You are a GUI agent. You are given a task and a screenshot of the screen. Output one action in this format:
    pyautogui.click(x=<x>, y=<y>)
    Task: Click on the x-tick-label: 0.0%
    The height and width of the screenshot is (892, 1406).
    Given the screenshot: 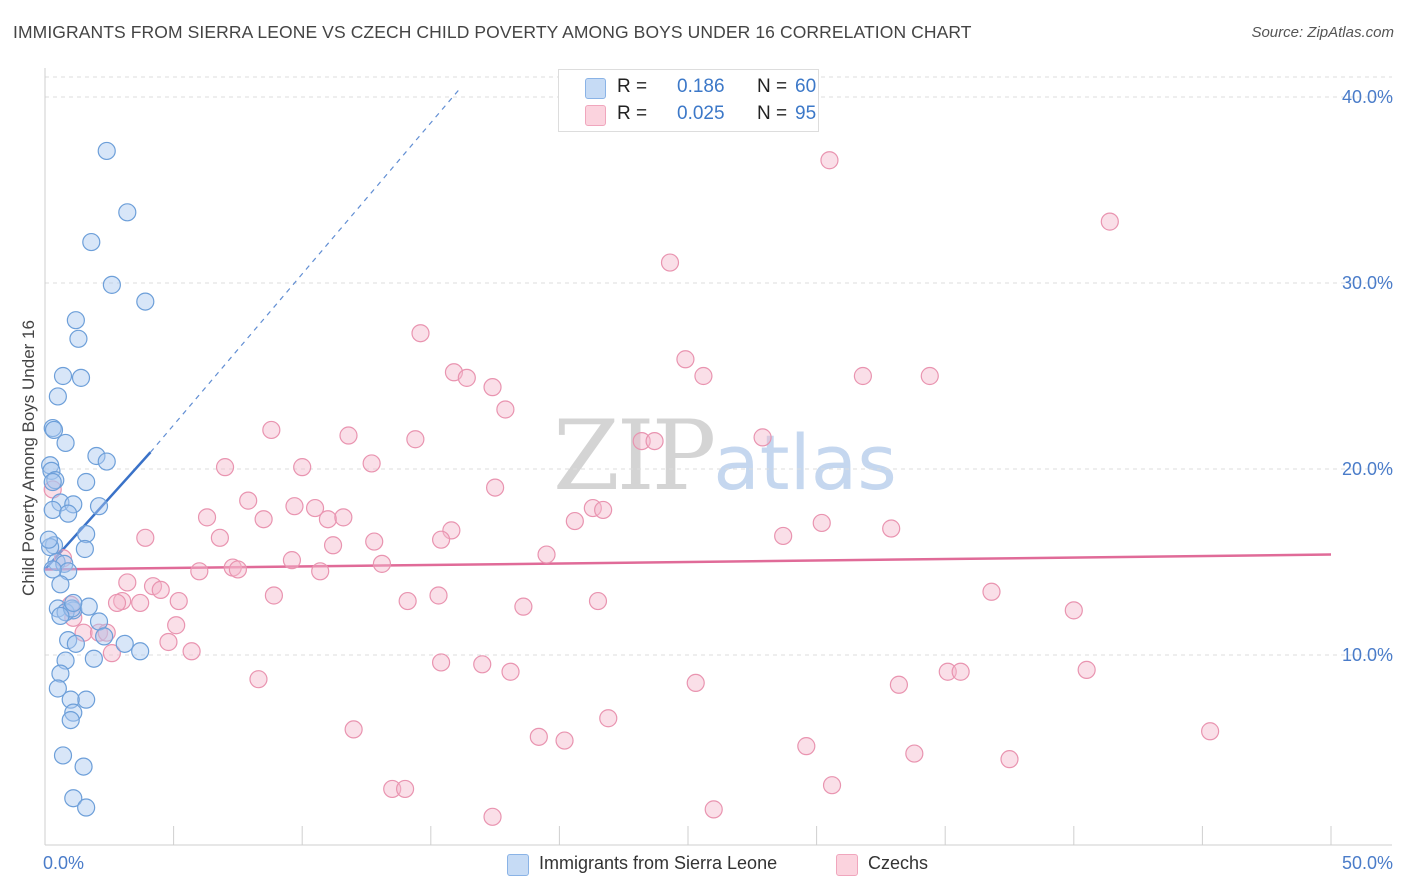 What is the action you would take?
    pyautogui.click(x=63, y=863)
    